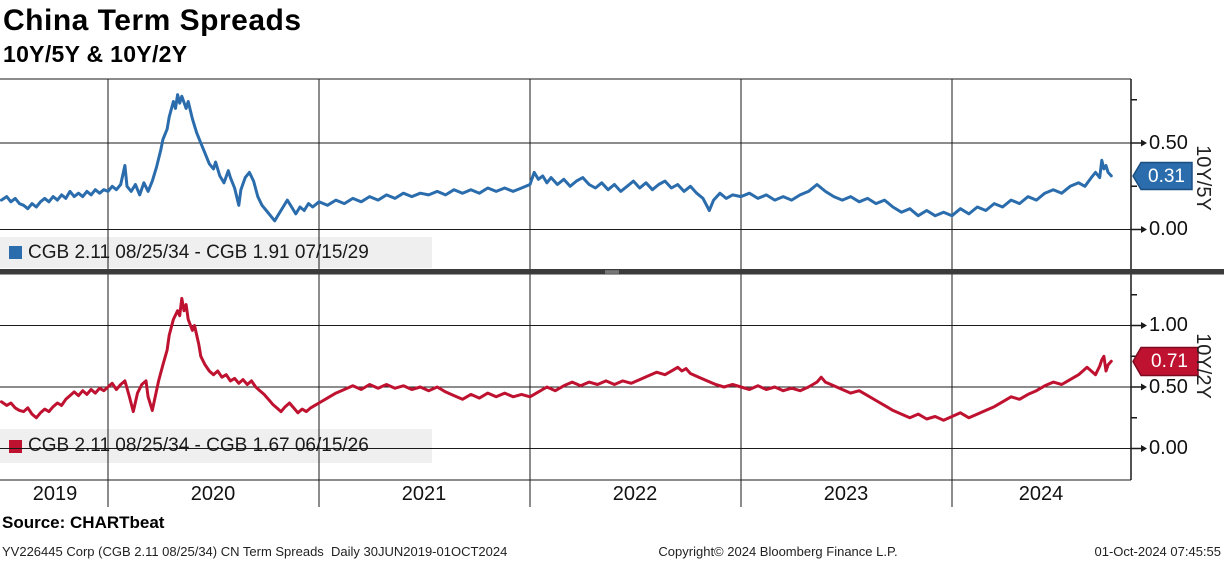 Image resolution: width=1224 pixels, height=566 pixels. What do you see at coordinates (1041, 494) in the screenshot?
I see `year-label-2024: 2024` at bounding box center [1041, 494].